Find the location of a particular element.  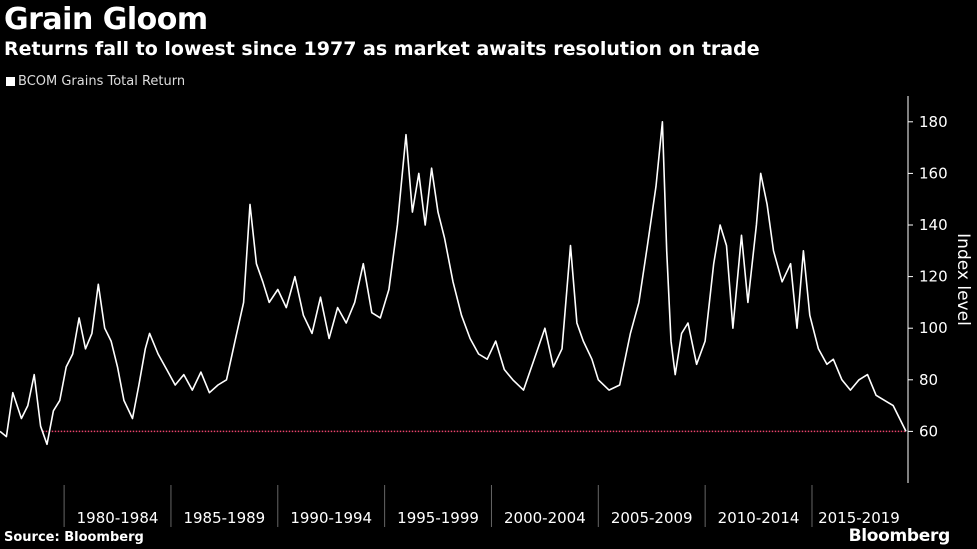

x-tick-label: 1980-1984 is located at coordinates (118, 518).